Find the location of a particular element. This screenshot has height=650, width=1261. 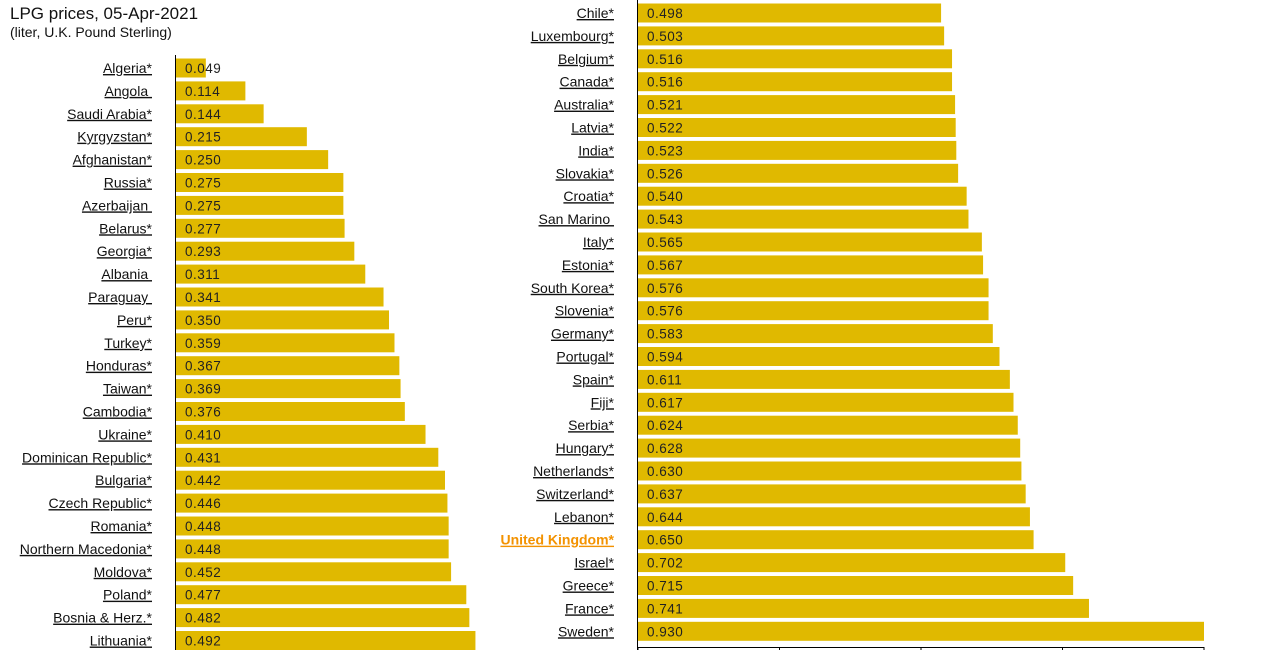

country-link: Paraguay is located at coordinates (120, 297).